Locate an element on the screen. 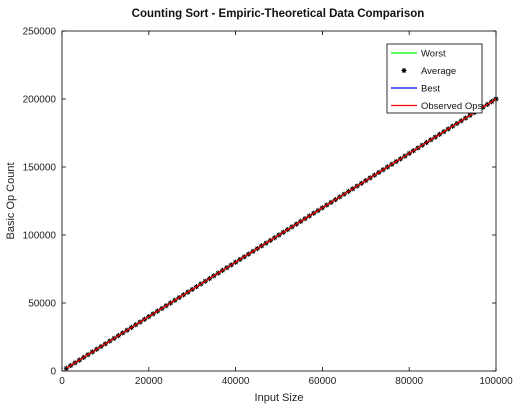 This screenshot has width=520, height=408. x-tick-label: 100000 is located at coordinates (496, 381).